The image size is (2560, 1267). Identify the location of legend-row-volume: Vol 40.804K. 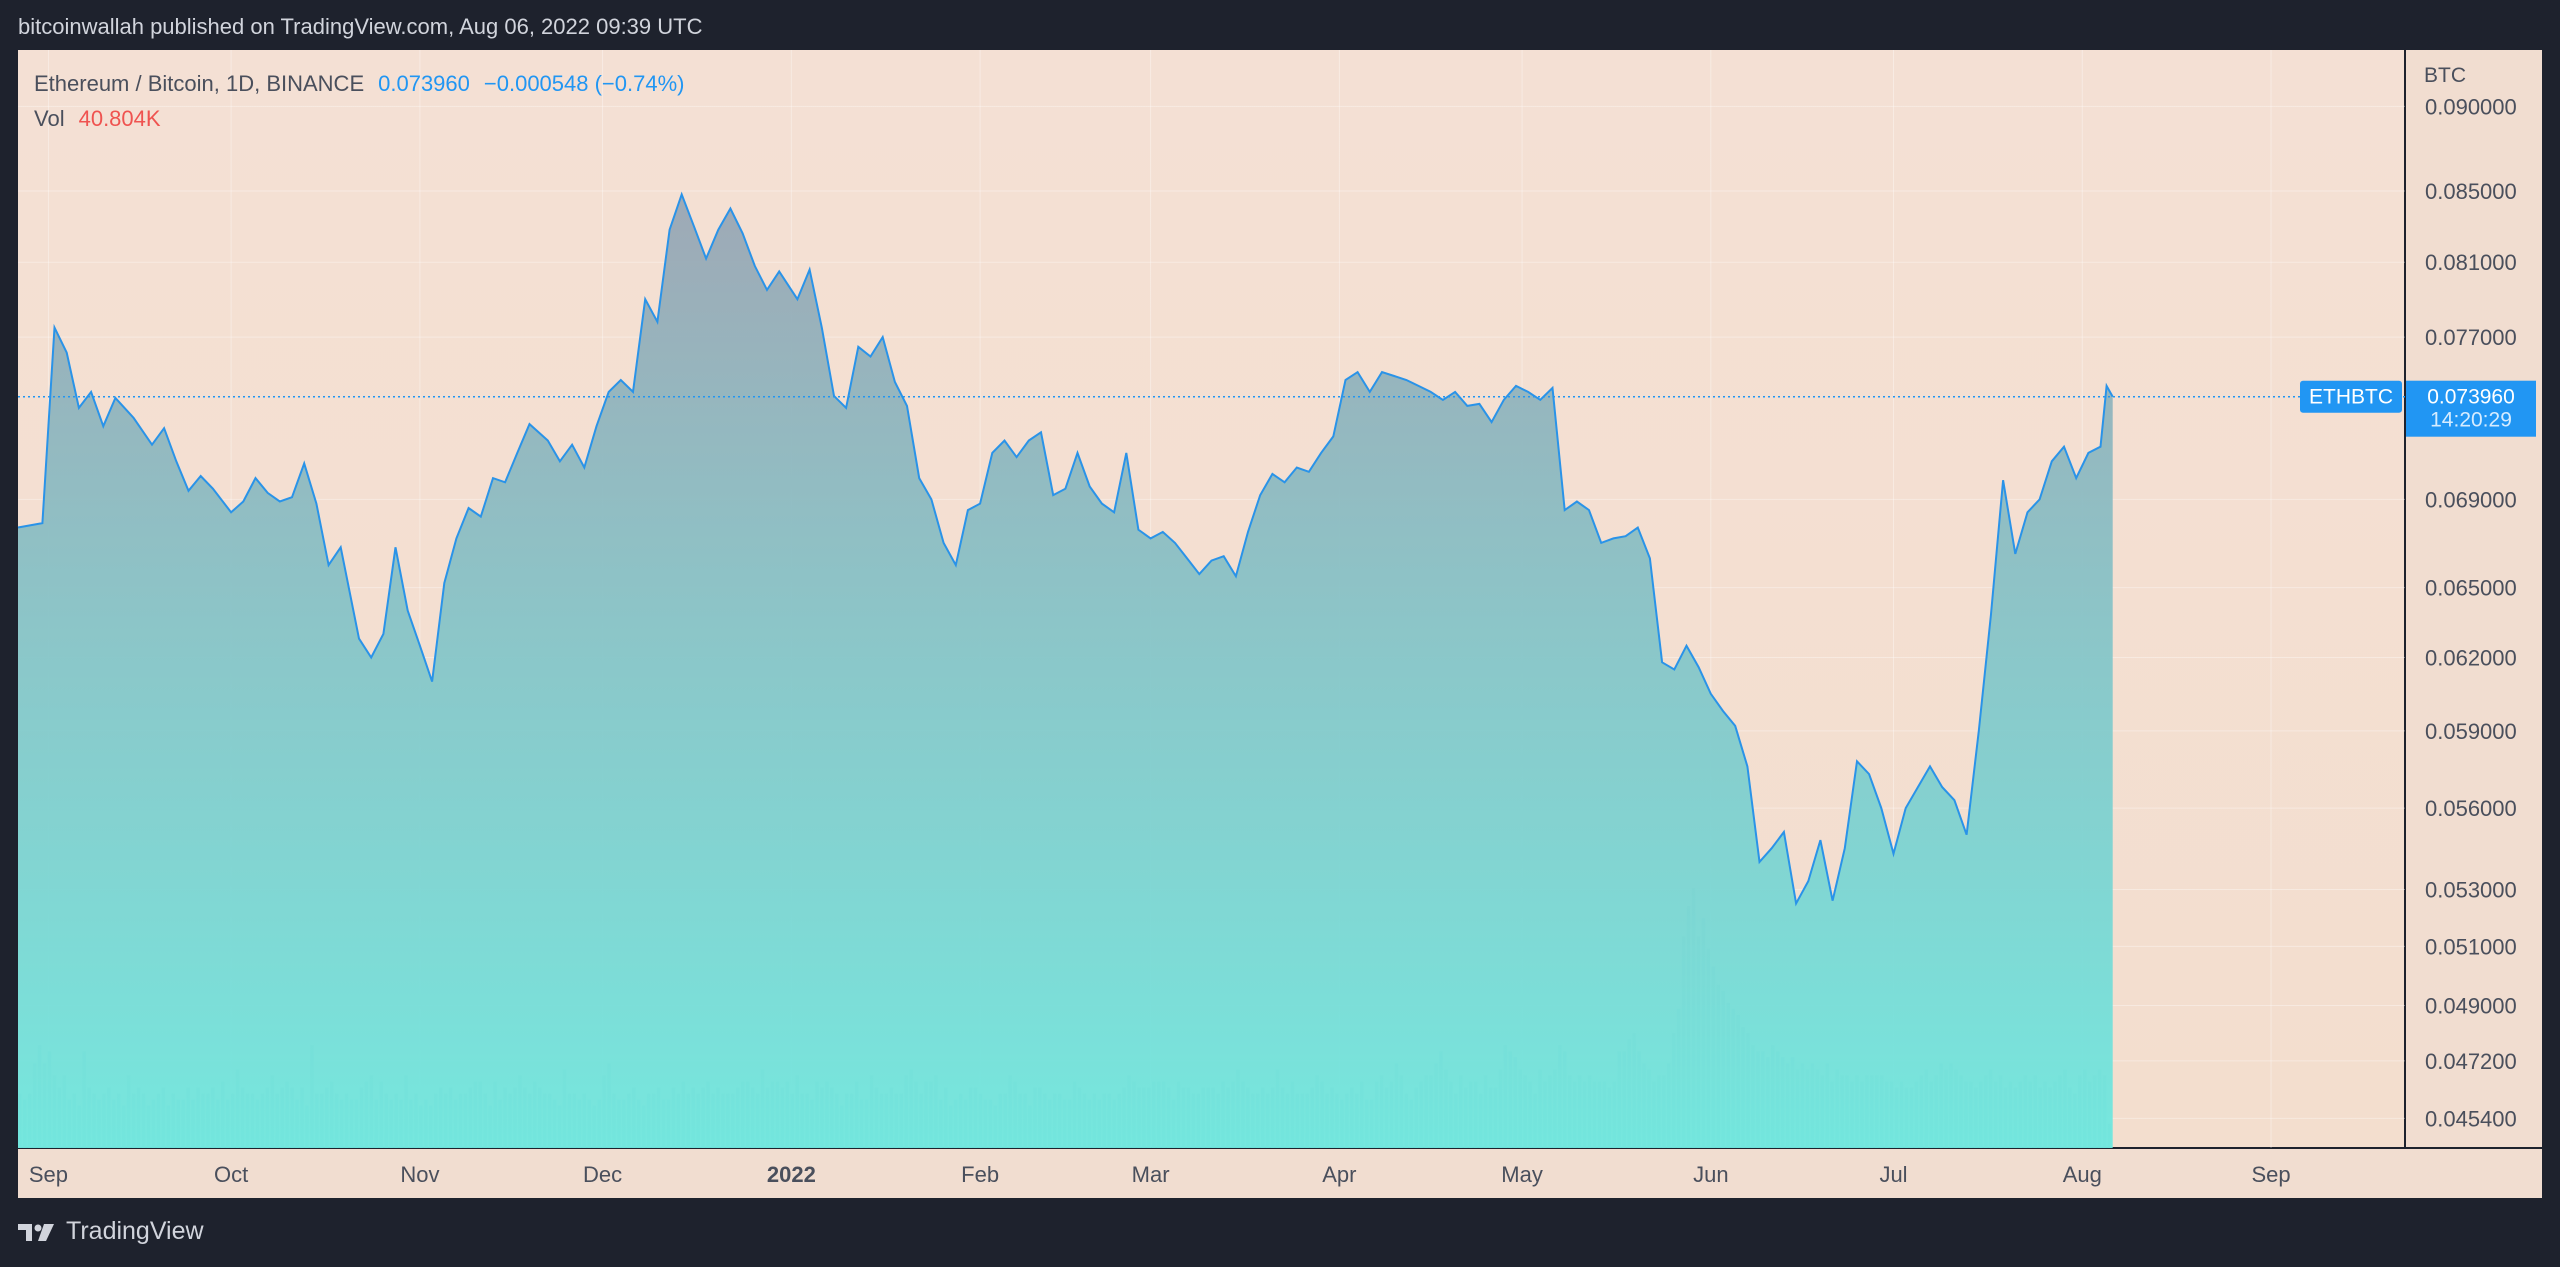
(359, 118).